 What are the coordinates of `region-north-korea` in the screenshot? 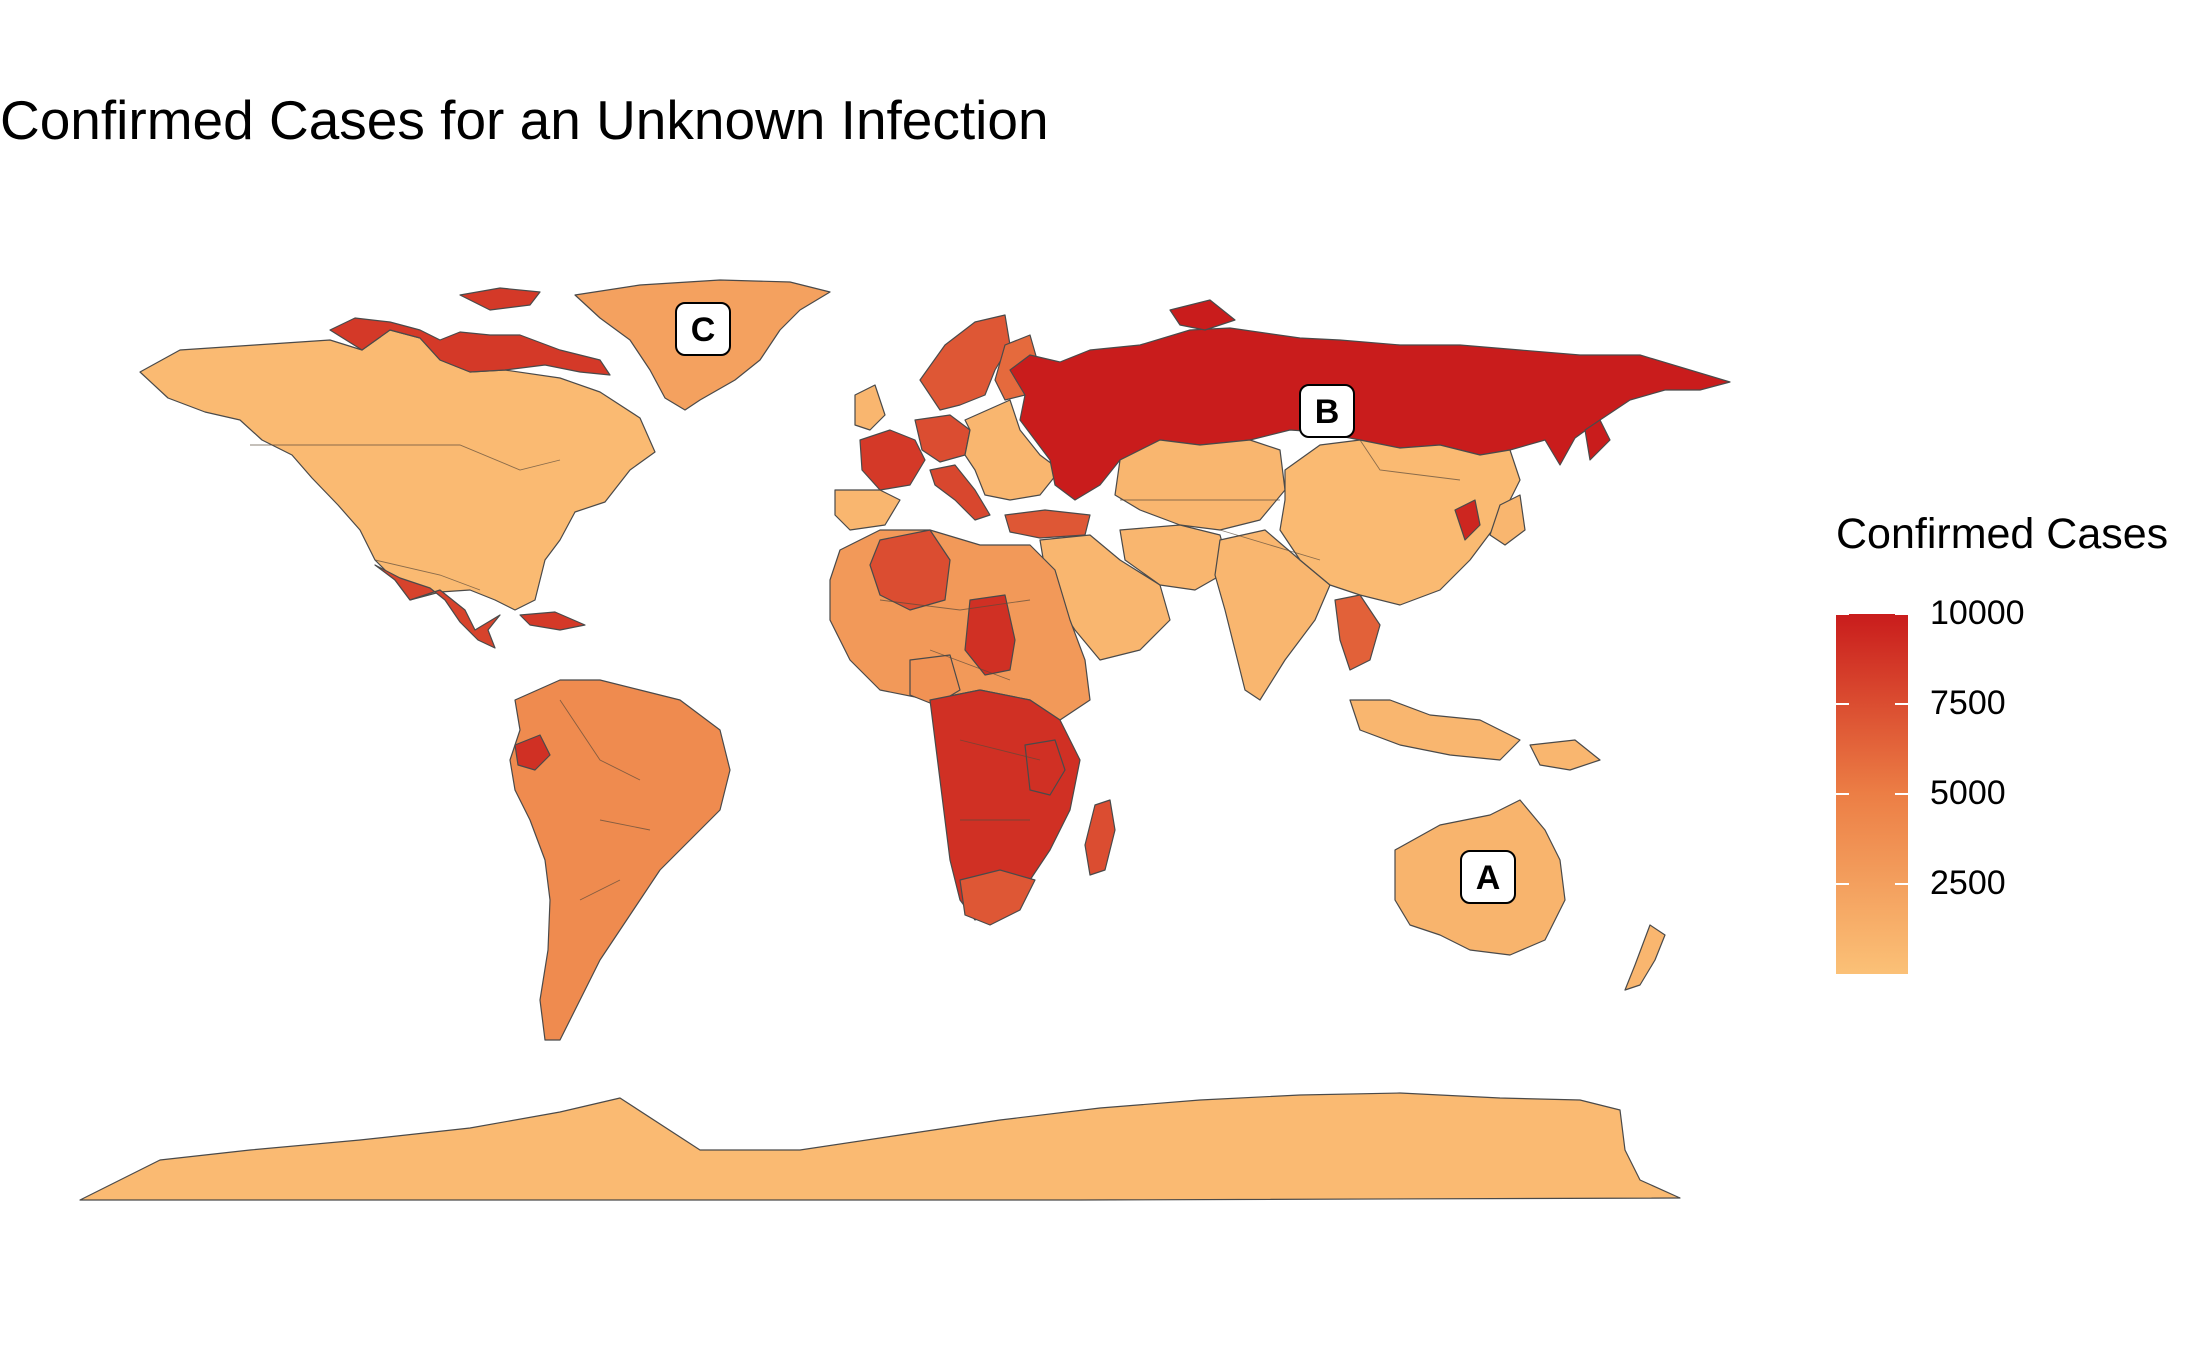 It's located at (1467, 520).